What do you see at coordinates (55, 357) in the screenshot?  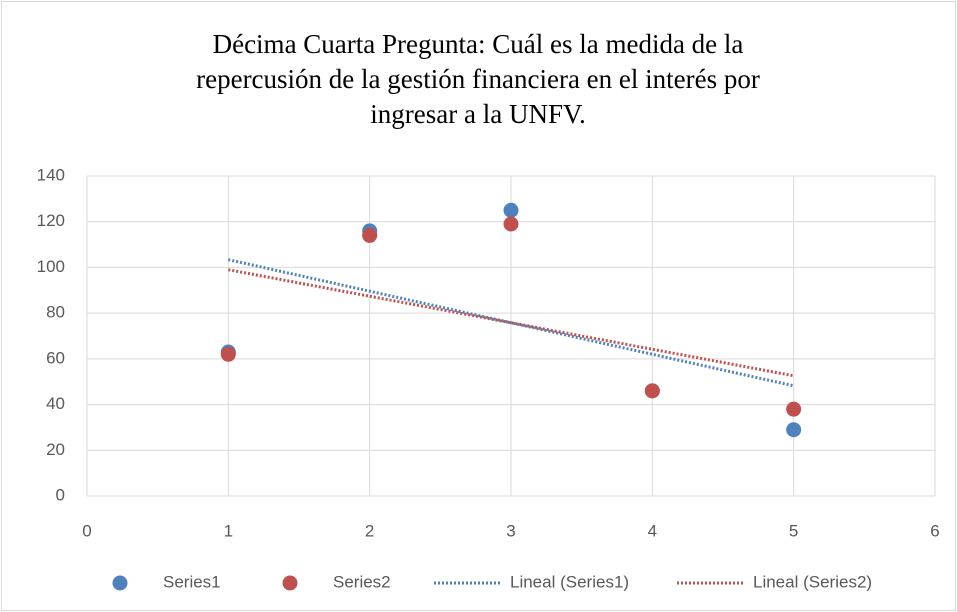 I see `y-tick-label: 60` at bounding box center [55, 357].